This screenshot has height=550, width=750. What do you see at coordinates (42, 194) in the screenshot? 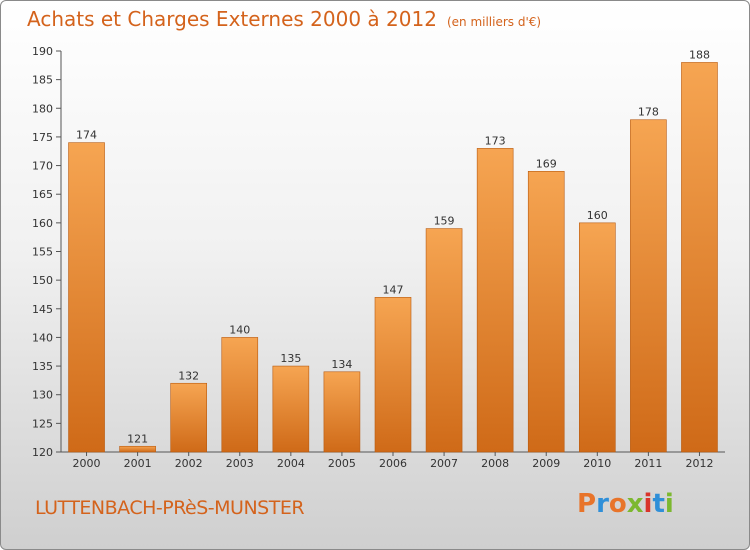
I see `y-tick-label: 165` at bounding box center [42, 194].